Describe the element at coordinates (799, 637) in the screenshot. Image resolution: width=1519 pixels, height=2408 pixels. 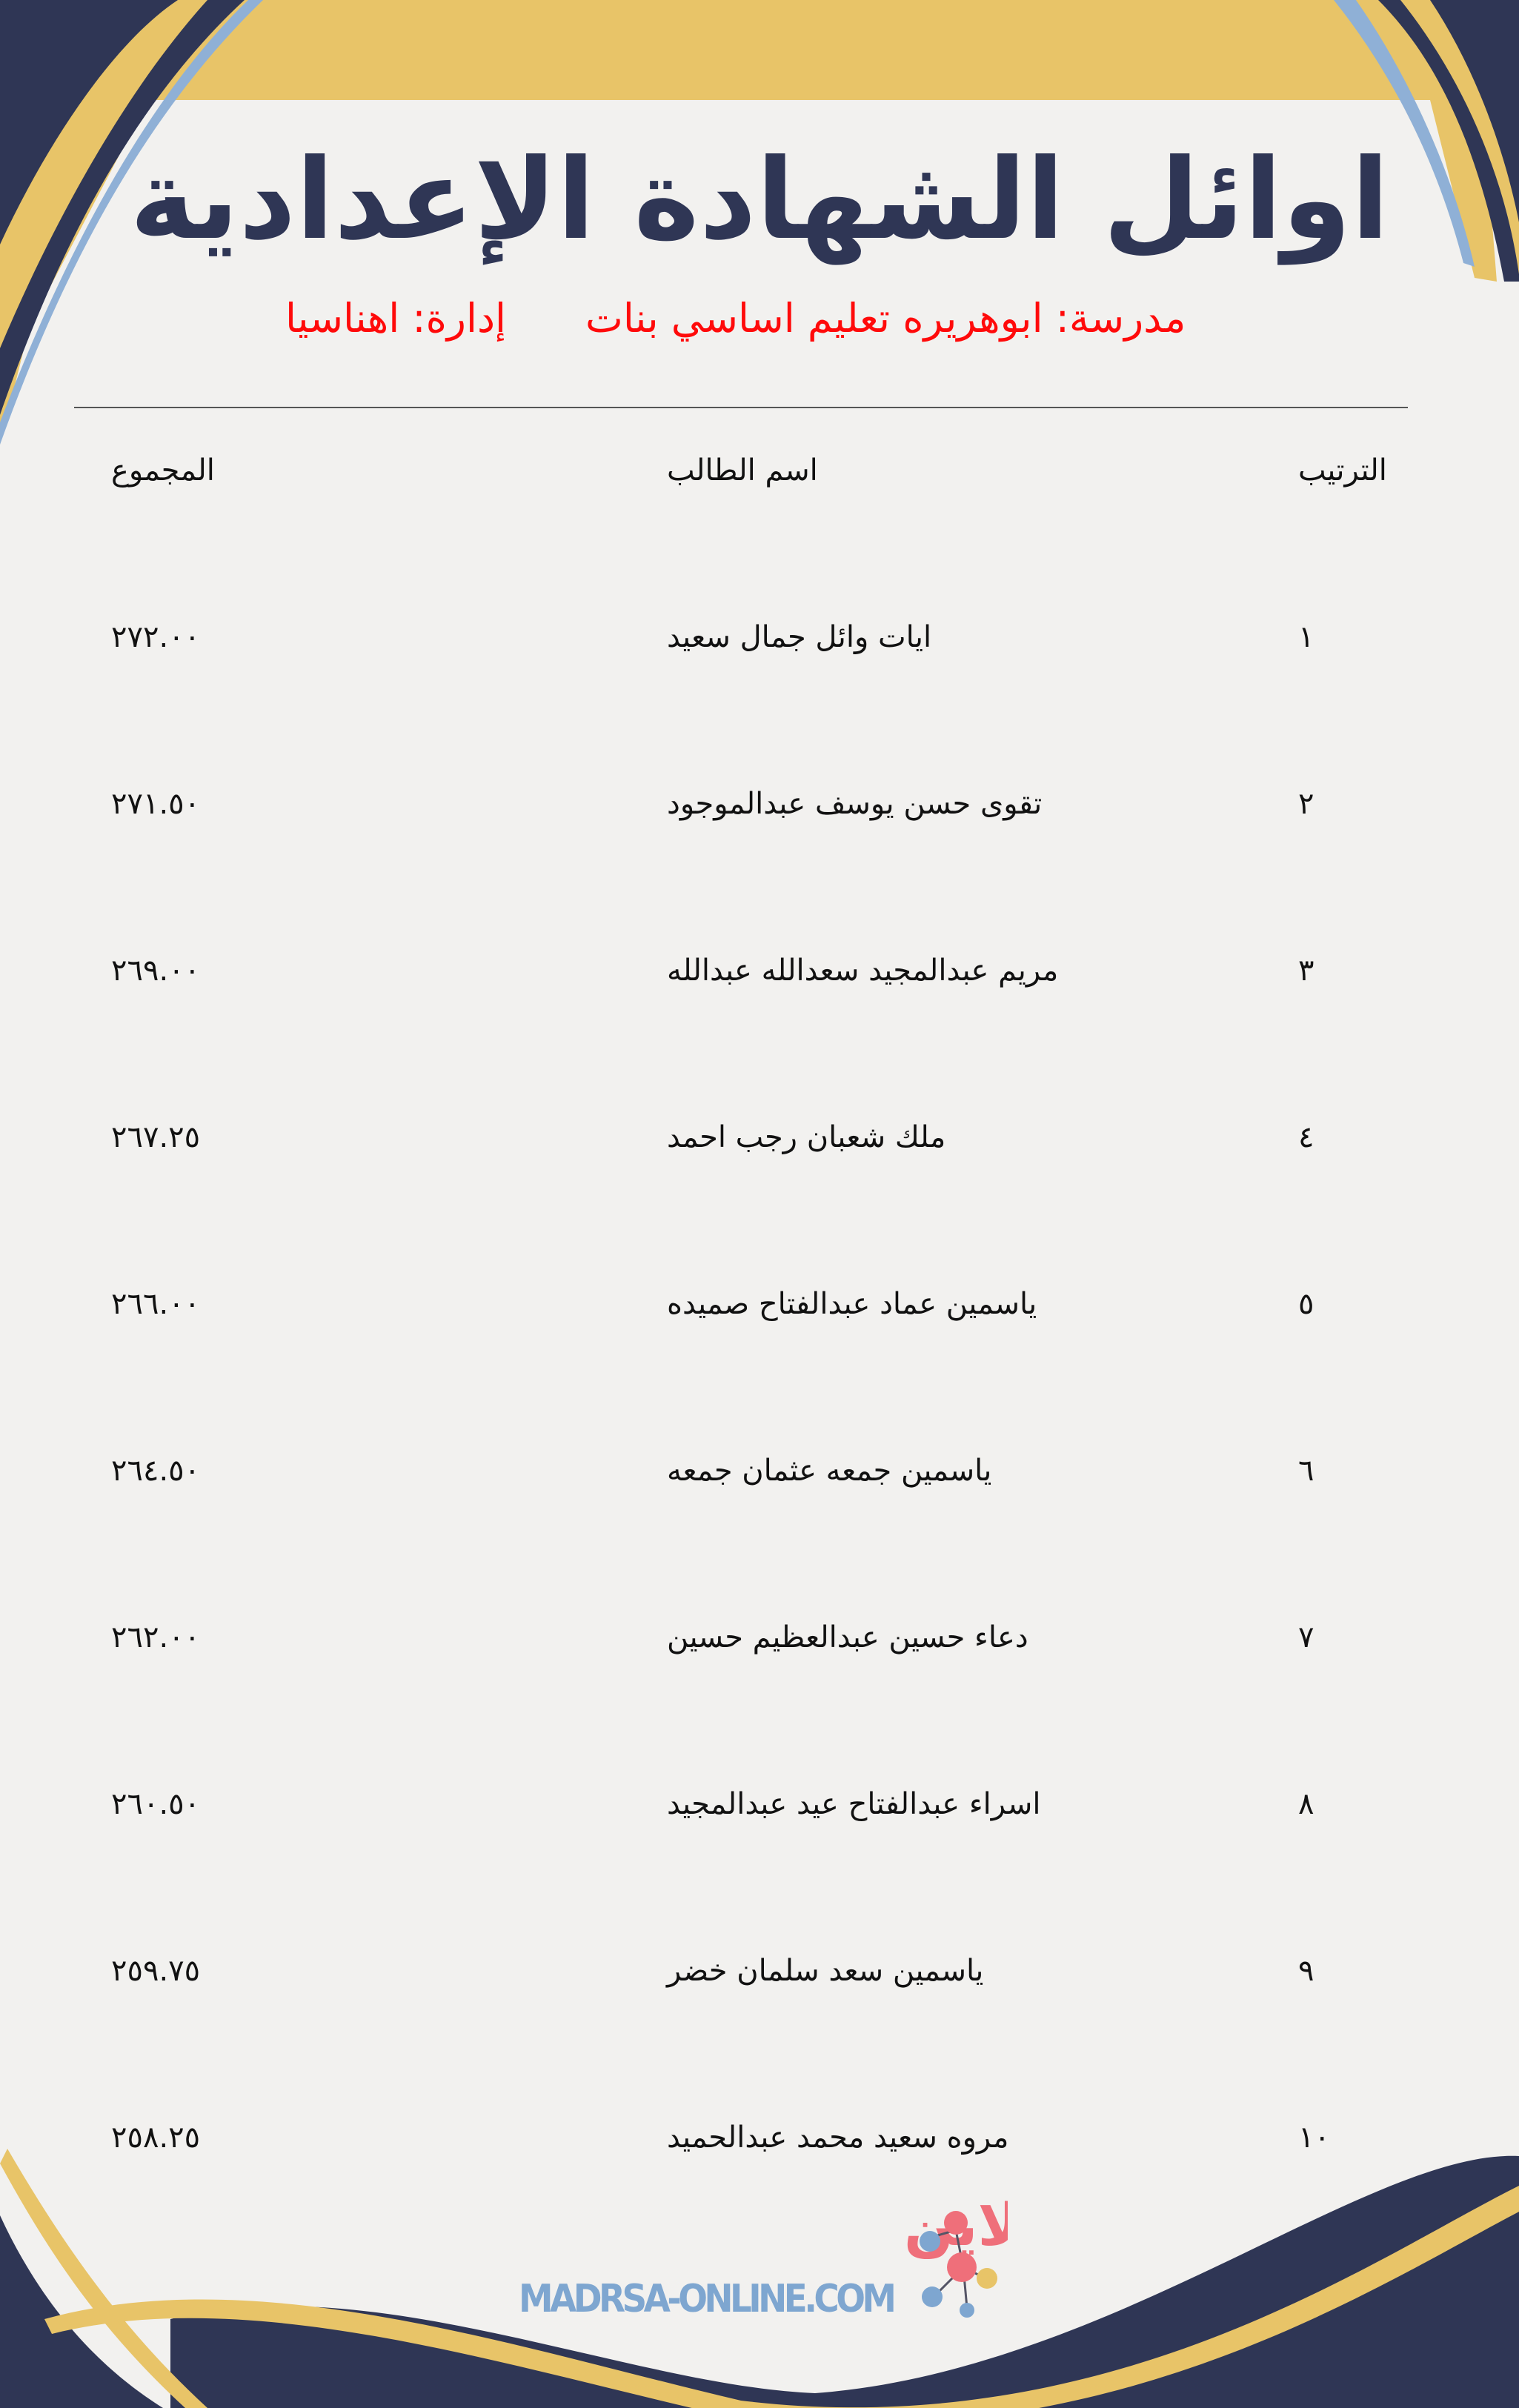
I see `row-name: ايات وائل جمال سعيد` at that location.